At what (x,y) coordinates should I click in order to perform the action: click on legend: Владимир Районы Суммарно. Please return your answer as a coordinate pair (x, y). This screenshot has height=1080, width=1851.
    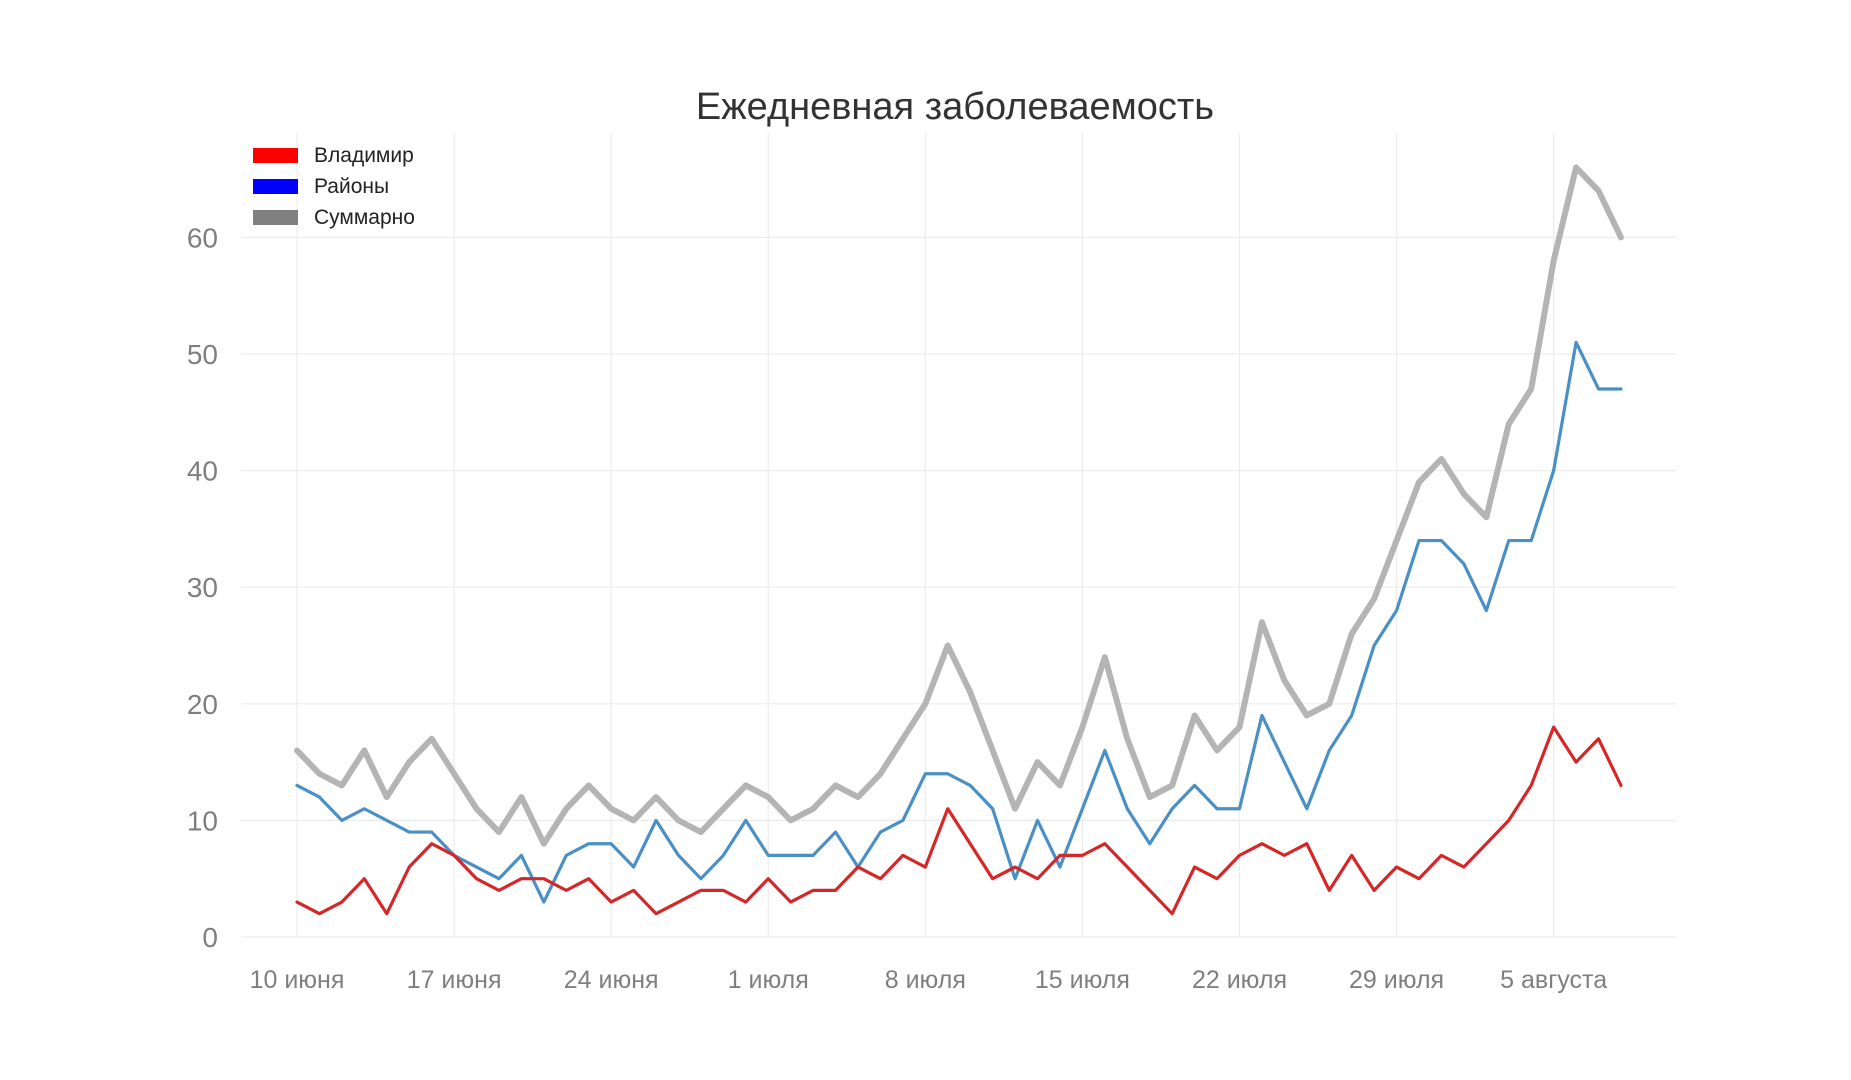
    Looking at the image, I should click on (334, 186).